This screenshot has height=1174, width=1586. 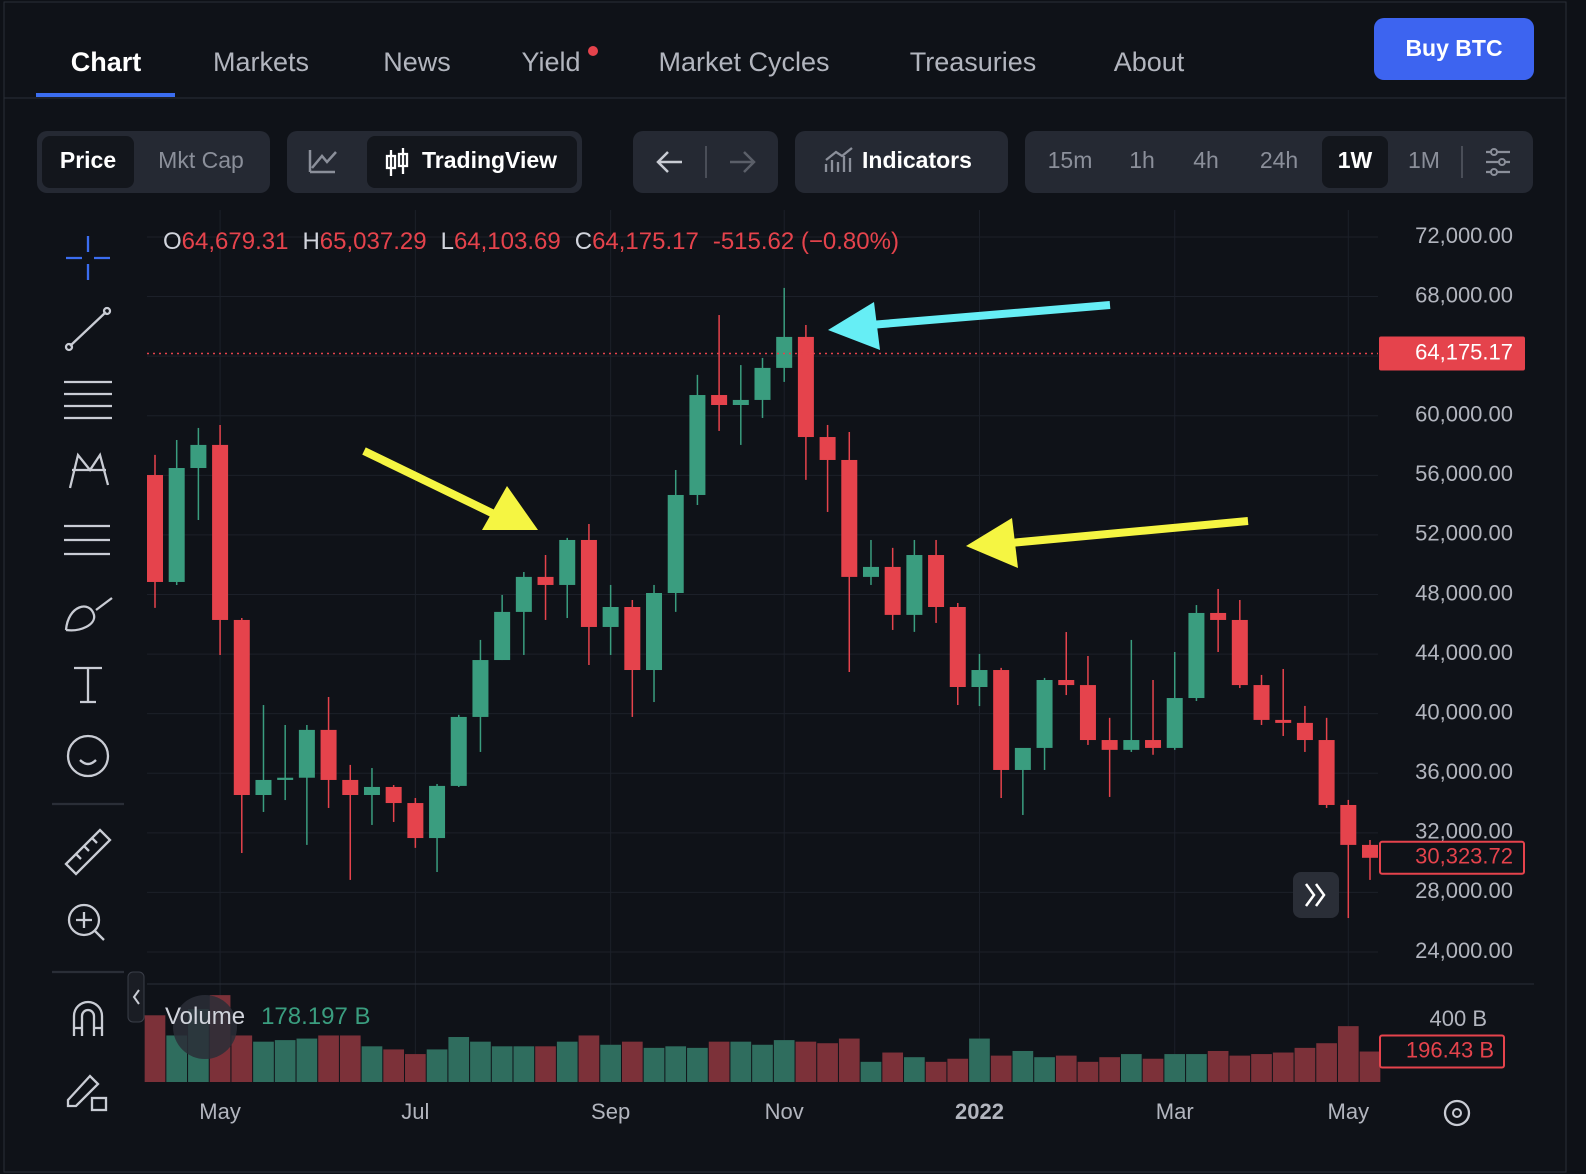 I want to click on brush-tool, so click(x=88, y=614).